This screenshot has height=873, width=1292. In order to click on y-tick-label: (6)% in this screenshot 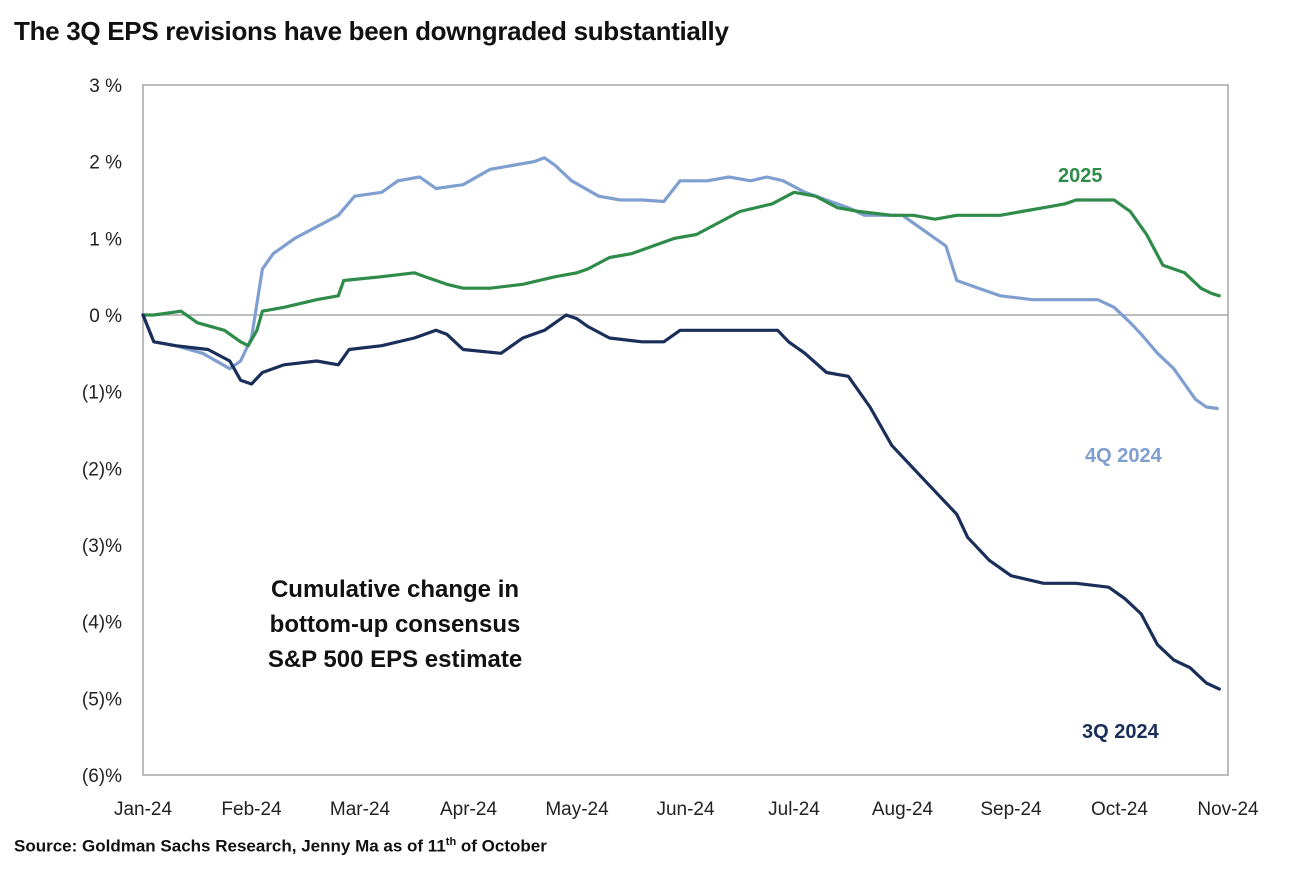, I will do `click(102, 776)`.